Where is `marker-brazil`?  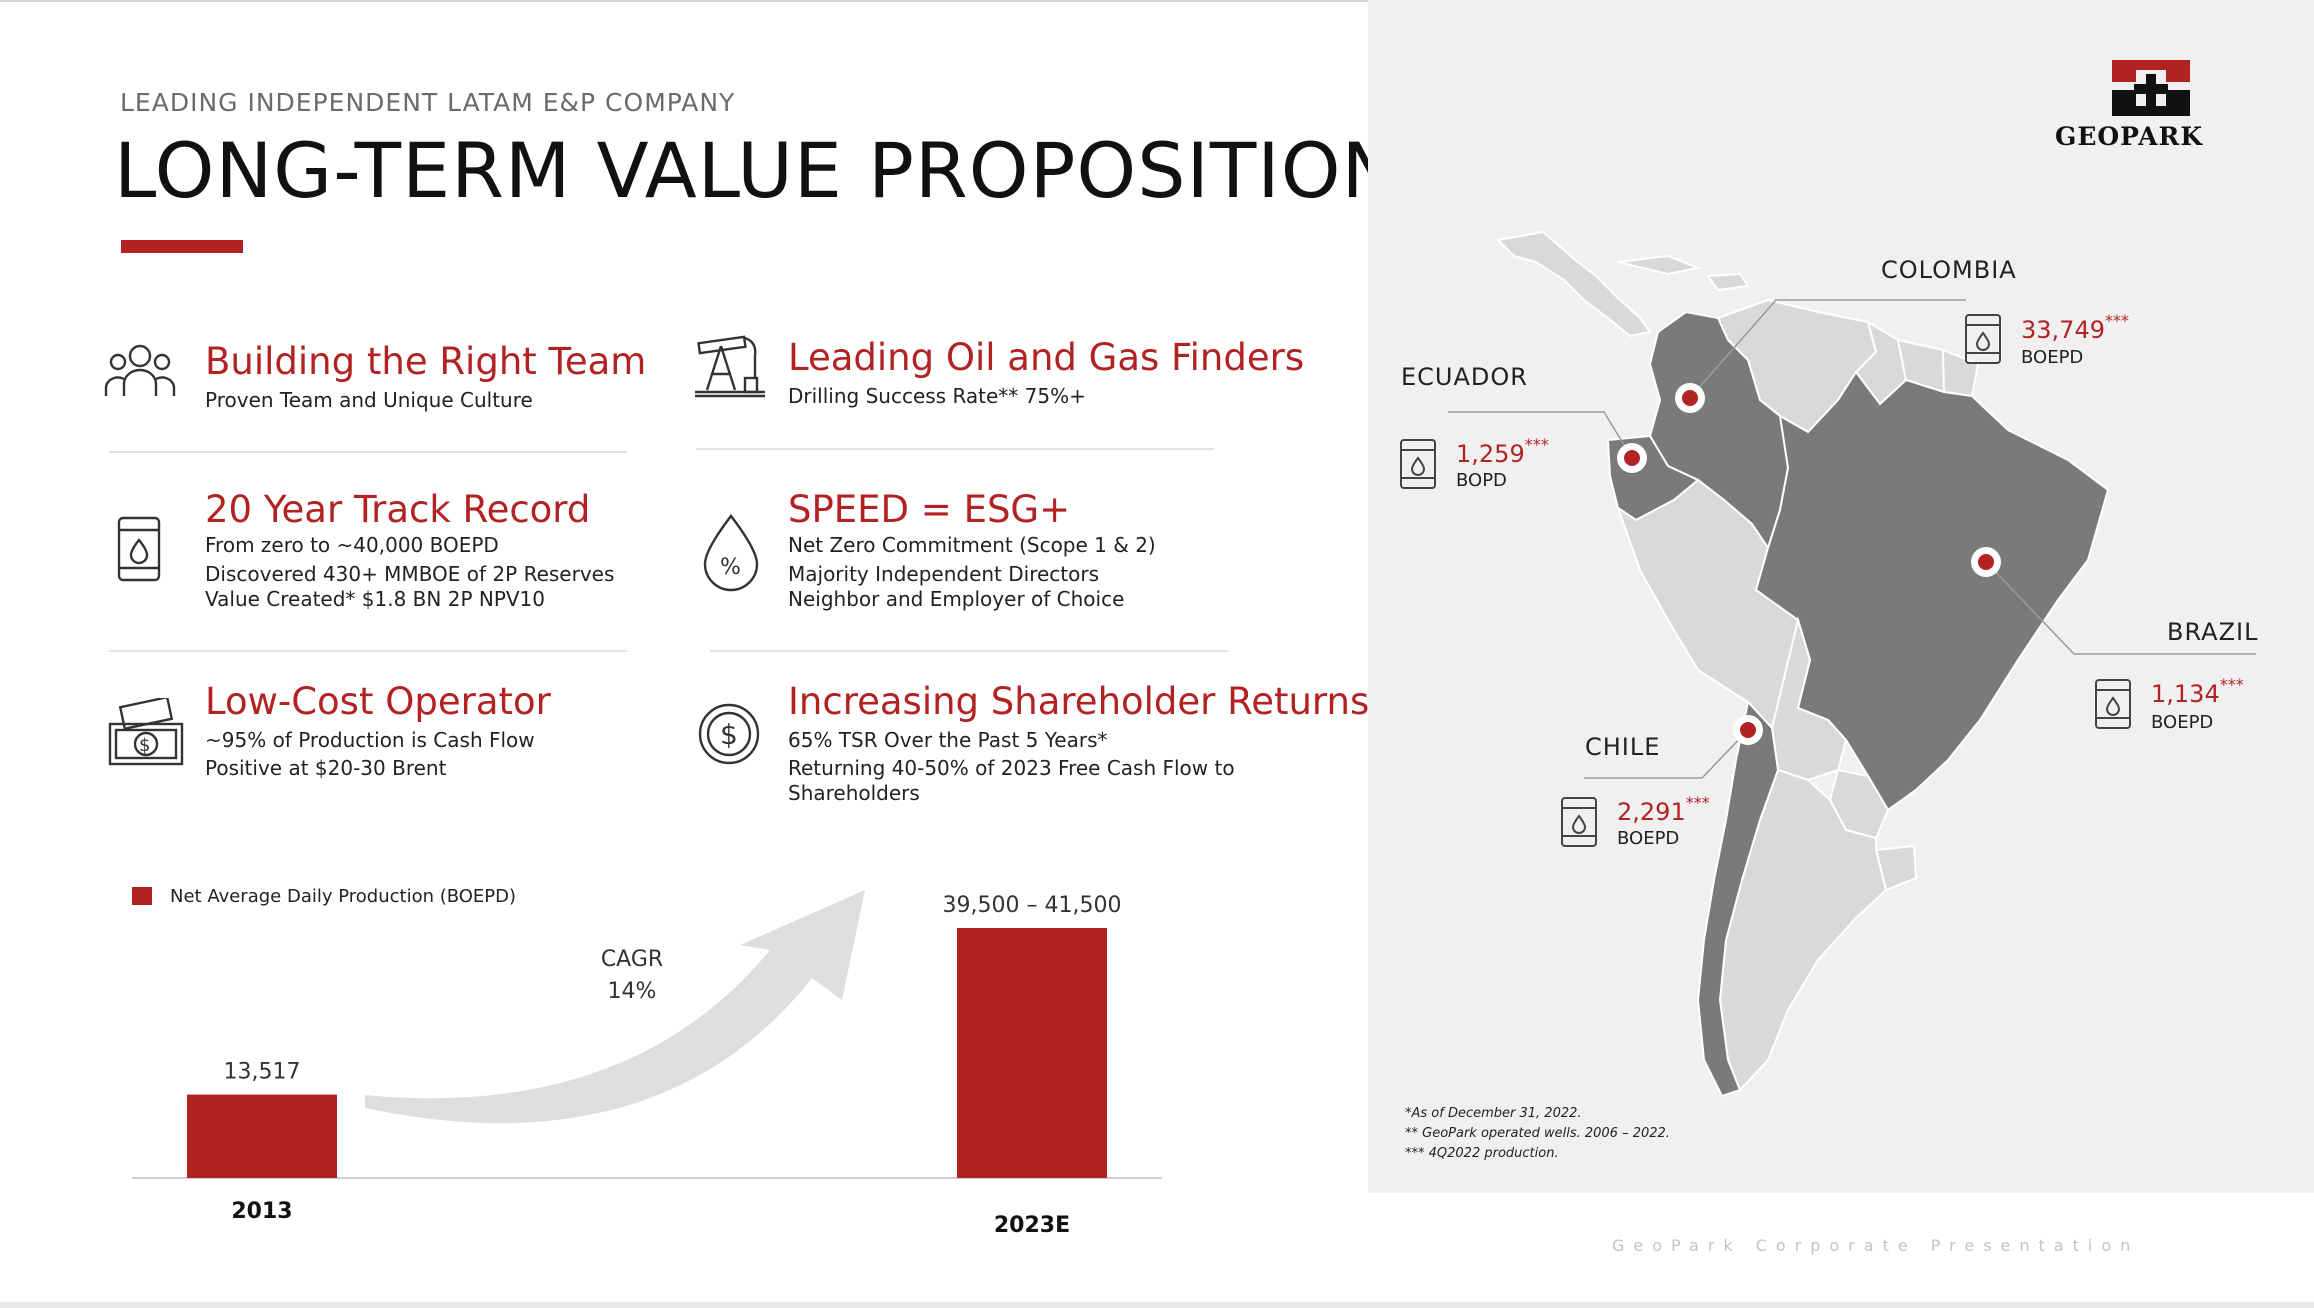
marker-brazil is located at coordinates (1986, 562).